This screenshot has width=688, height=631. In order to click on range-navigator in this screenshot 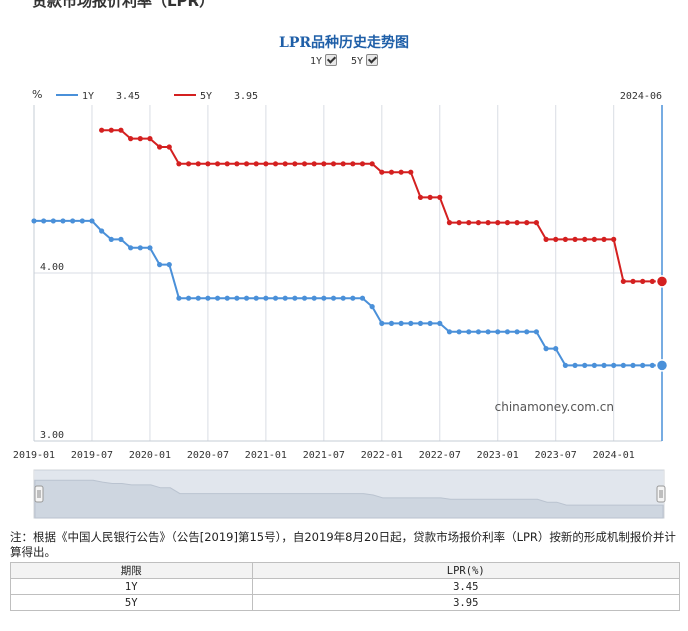, I will do `click(349, 494)`.